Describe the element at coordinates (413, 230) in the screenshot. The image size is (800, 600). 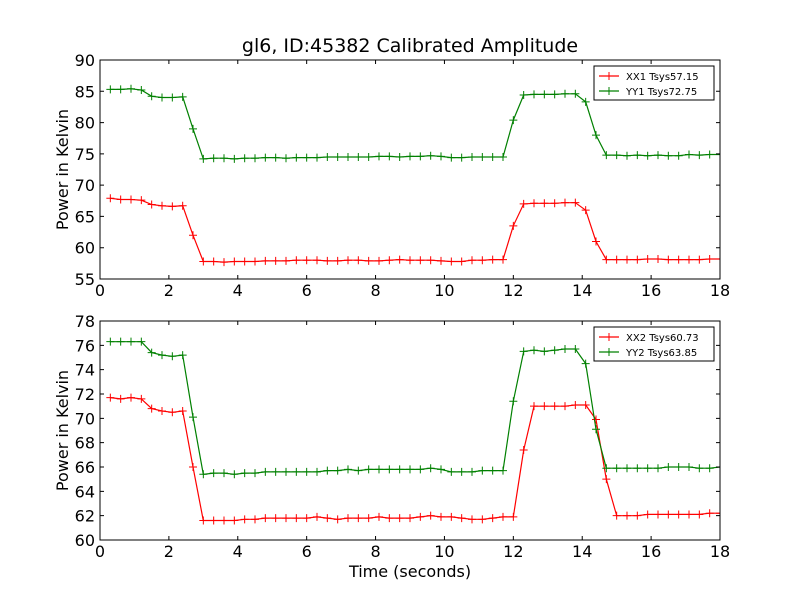
I see `series-xx1` at that location.